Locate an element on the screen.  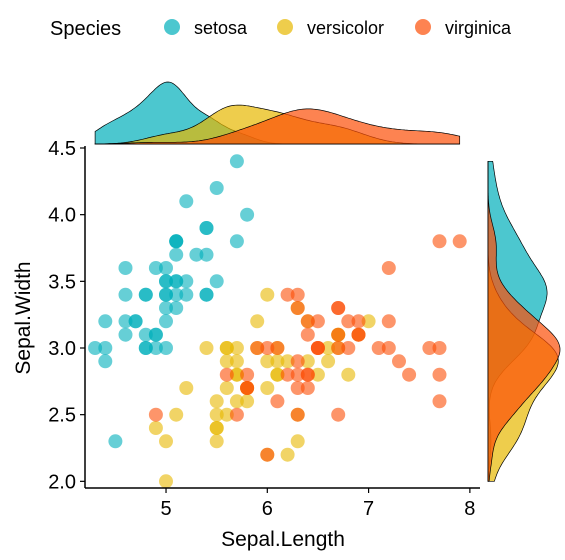
legend-title: Species is located at coordinates (85, 29).